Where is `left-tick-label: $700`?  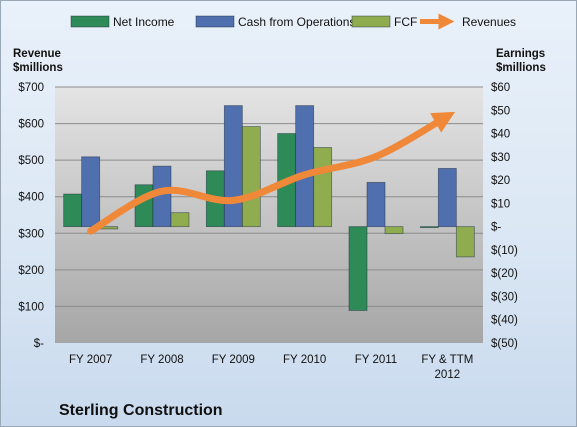 left-tick-label: $700 is located at coordinates (31, 88).